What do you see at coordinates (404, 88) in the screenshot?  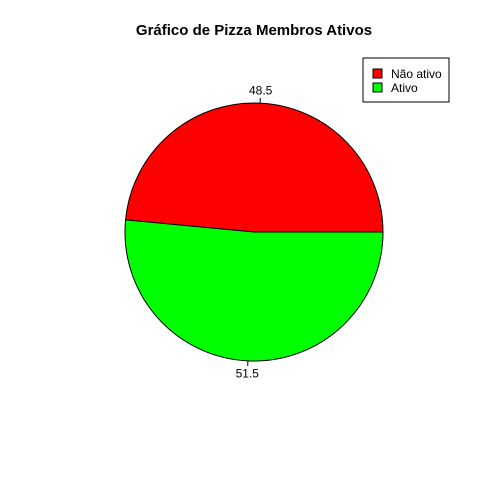 I see `legend-label-ativo: Ativo` at bounding box center [404, 88].